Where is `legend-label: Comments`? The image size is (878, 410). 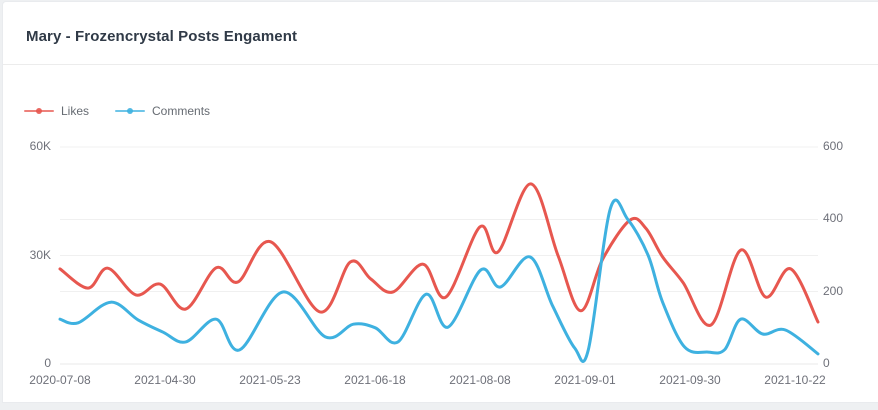
legend-label: Comments is located at coordinates (181, 111).